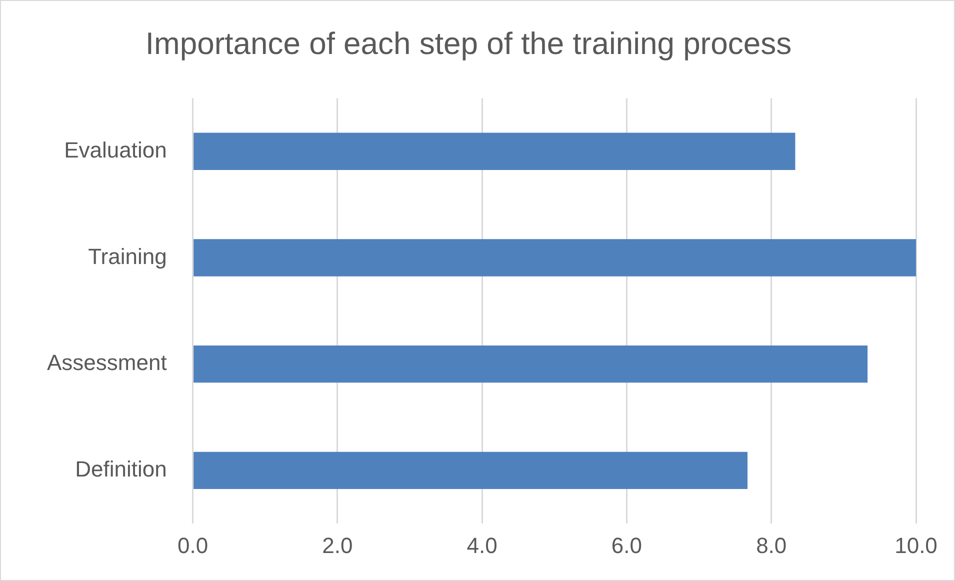  What do you see at coordinates (115, 149) in the screenshot?
I see `y-tick-label: Evaluation` at bounding box center [115, 149].